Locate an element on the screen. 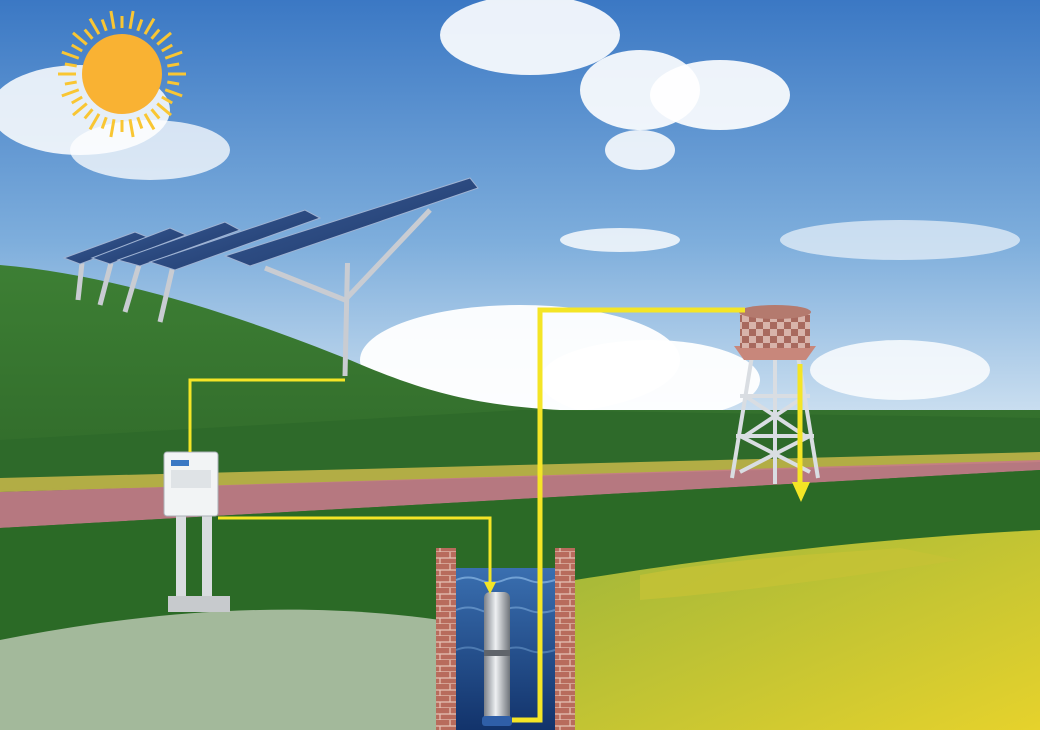 Image resolution: width=1040 pixels, height=730 pixels. controller-cabinet-icon is located at coordinates (196, 531).